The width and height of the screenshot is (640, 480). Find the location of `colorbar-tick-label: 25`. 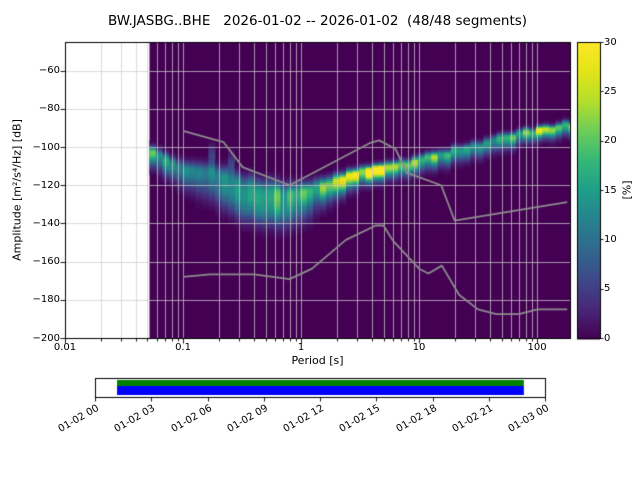

colorbar-tick-label: 25 is located at coordinates (610, 91).